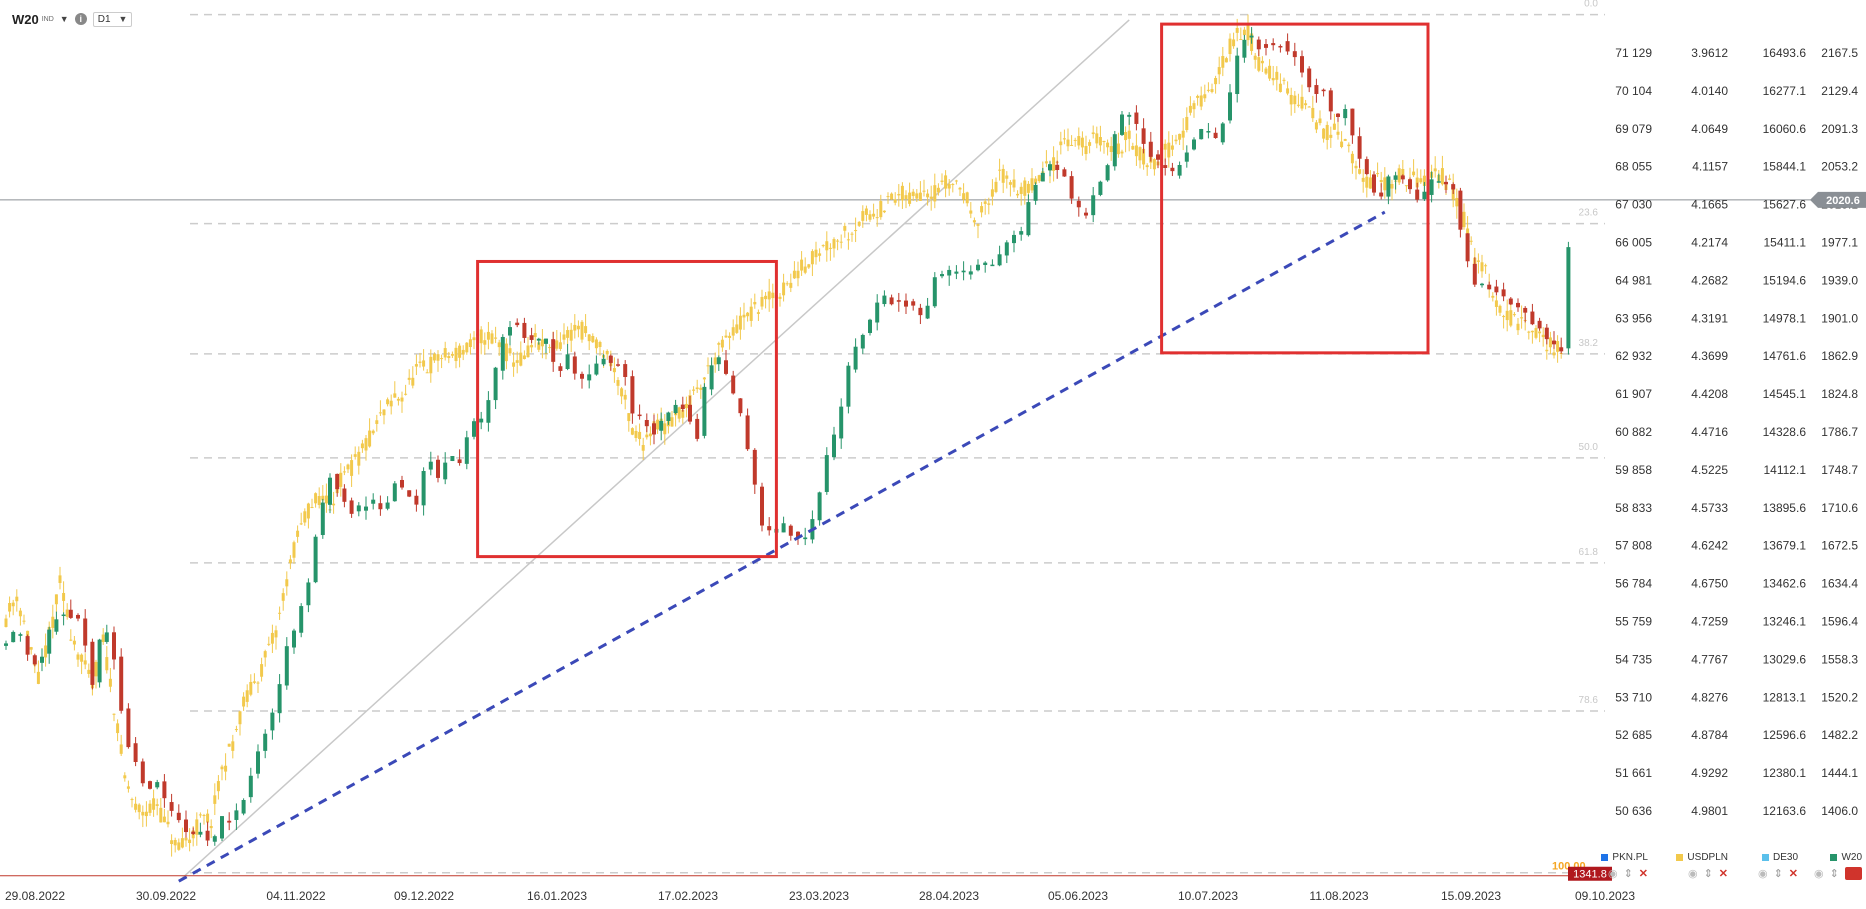 This screenshot has height=909, width=1866. What do you see at coordinates (1709, 129) in the screenshot?
I see `y-tick-label: 4.0649` at bounding box center [1709, 129].